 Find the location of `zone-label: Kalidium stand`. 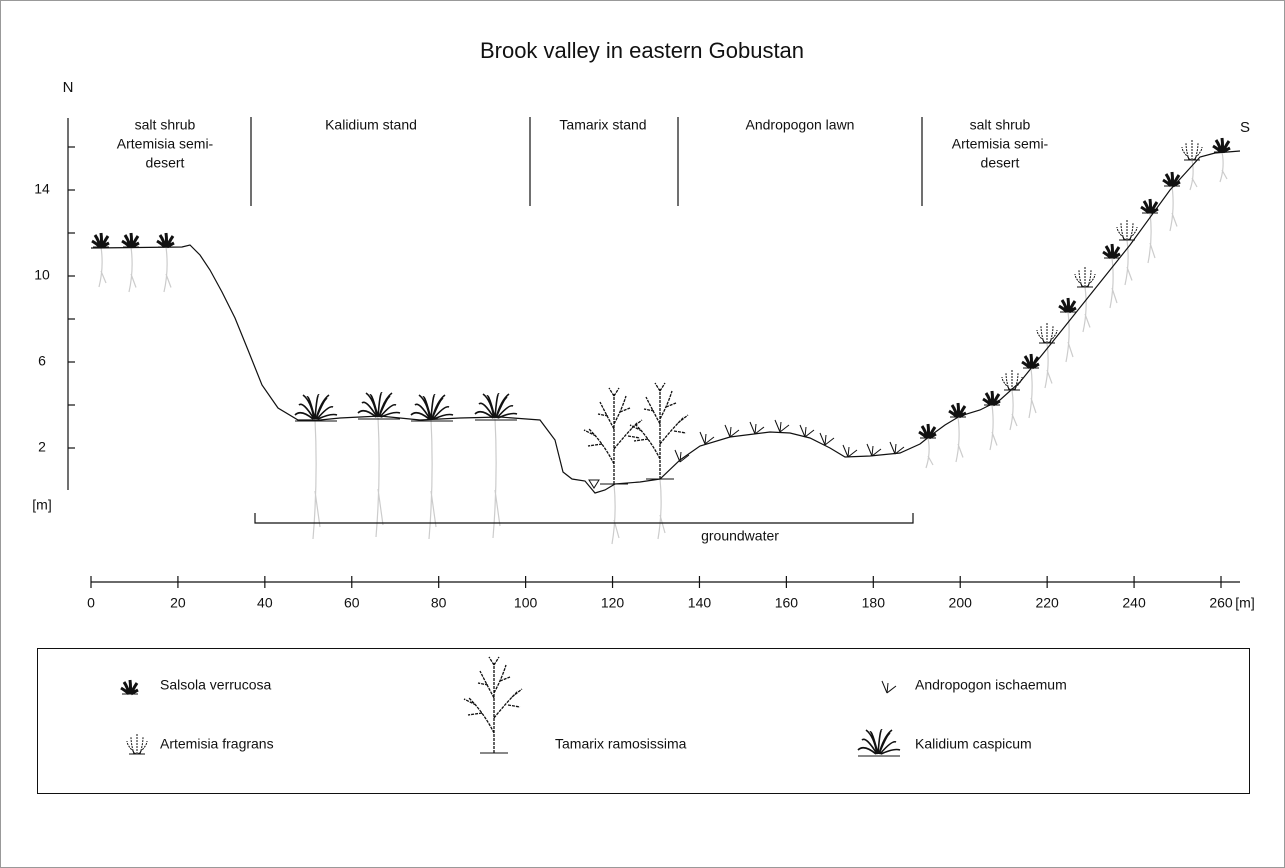

zone-label: Kalidium stand is located at coordinates (371, 125).